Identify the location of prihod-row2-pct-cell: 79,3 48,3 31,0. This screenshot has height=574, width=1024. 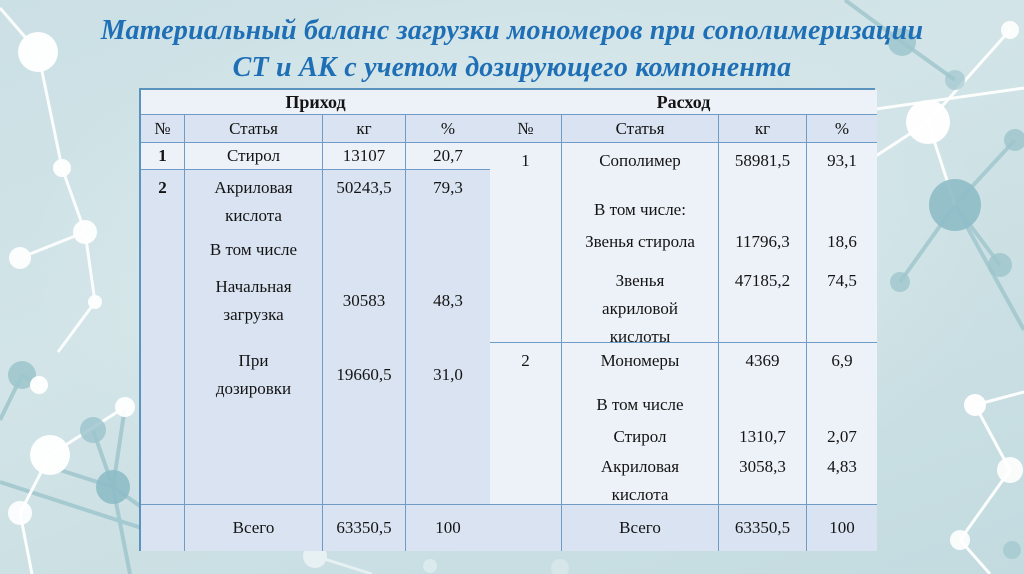
(448, 337).